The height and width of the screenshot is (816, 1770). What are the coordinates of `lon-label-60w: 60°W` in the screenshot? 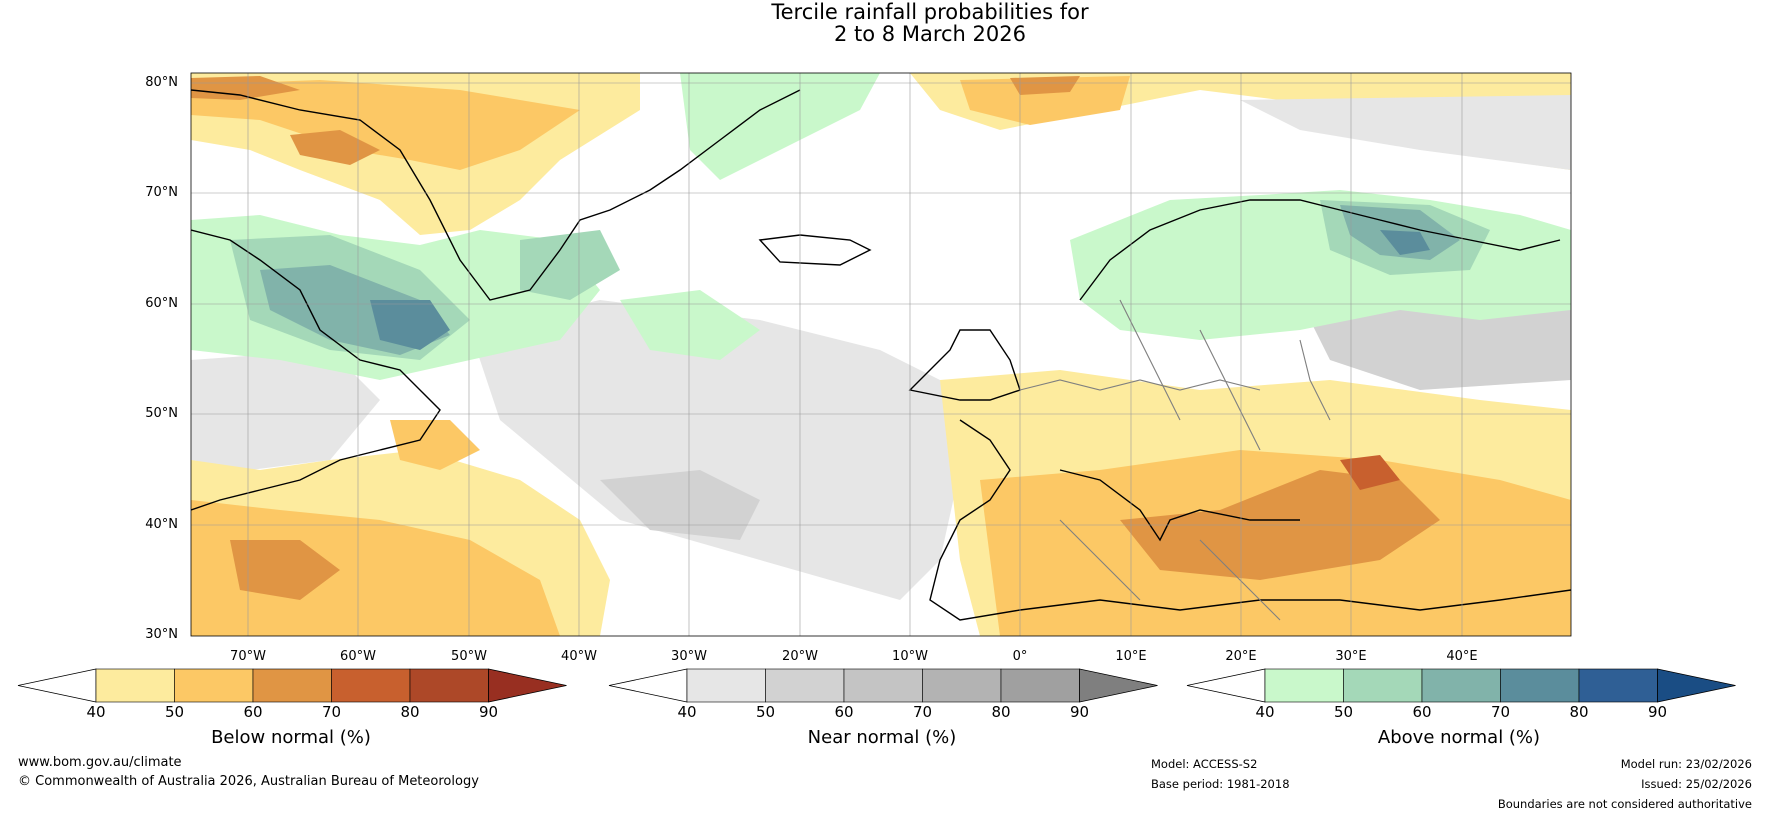 It's located at (358, 656).